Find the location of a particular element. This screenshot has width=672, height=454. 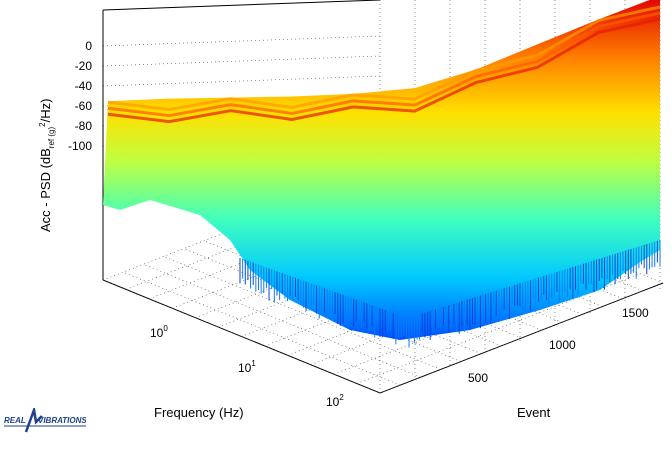

z-tick-label: -60 is located at coordinates (84, 106).